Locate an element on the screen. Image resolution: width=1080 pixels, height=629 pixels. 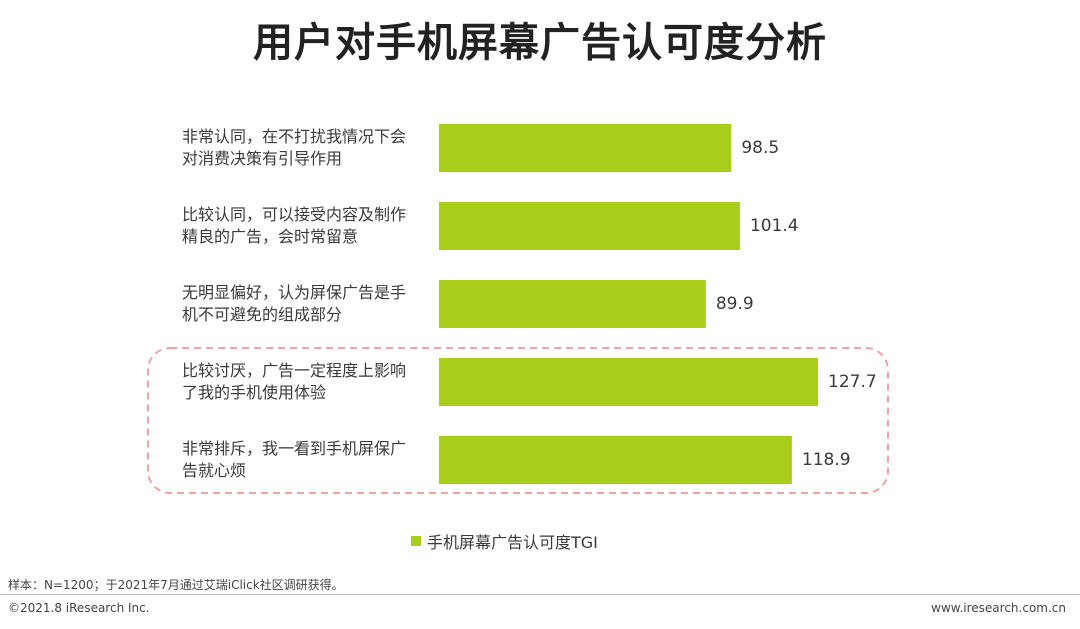
value-label-1: 98.5 is located at coordinates (760, 148).